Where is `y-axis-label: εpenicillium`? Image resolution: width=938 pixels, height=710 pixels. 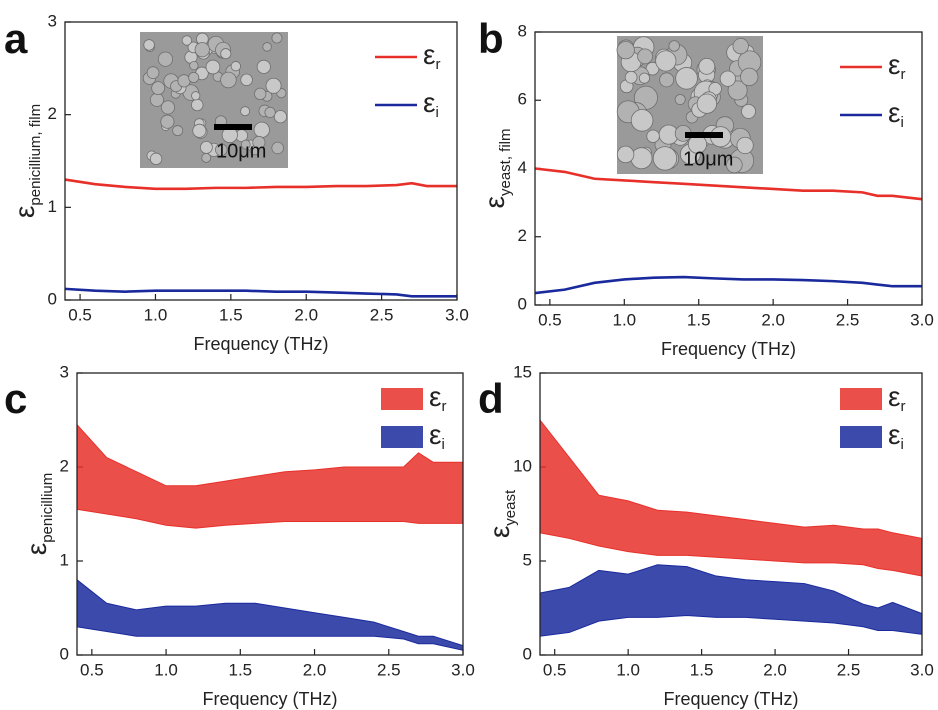 y-axis-label: εpenicillium is located at coordinates (38, 514).